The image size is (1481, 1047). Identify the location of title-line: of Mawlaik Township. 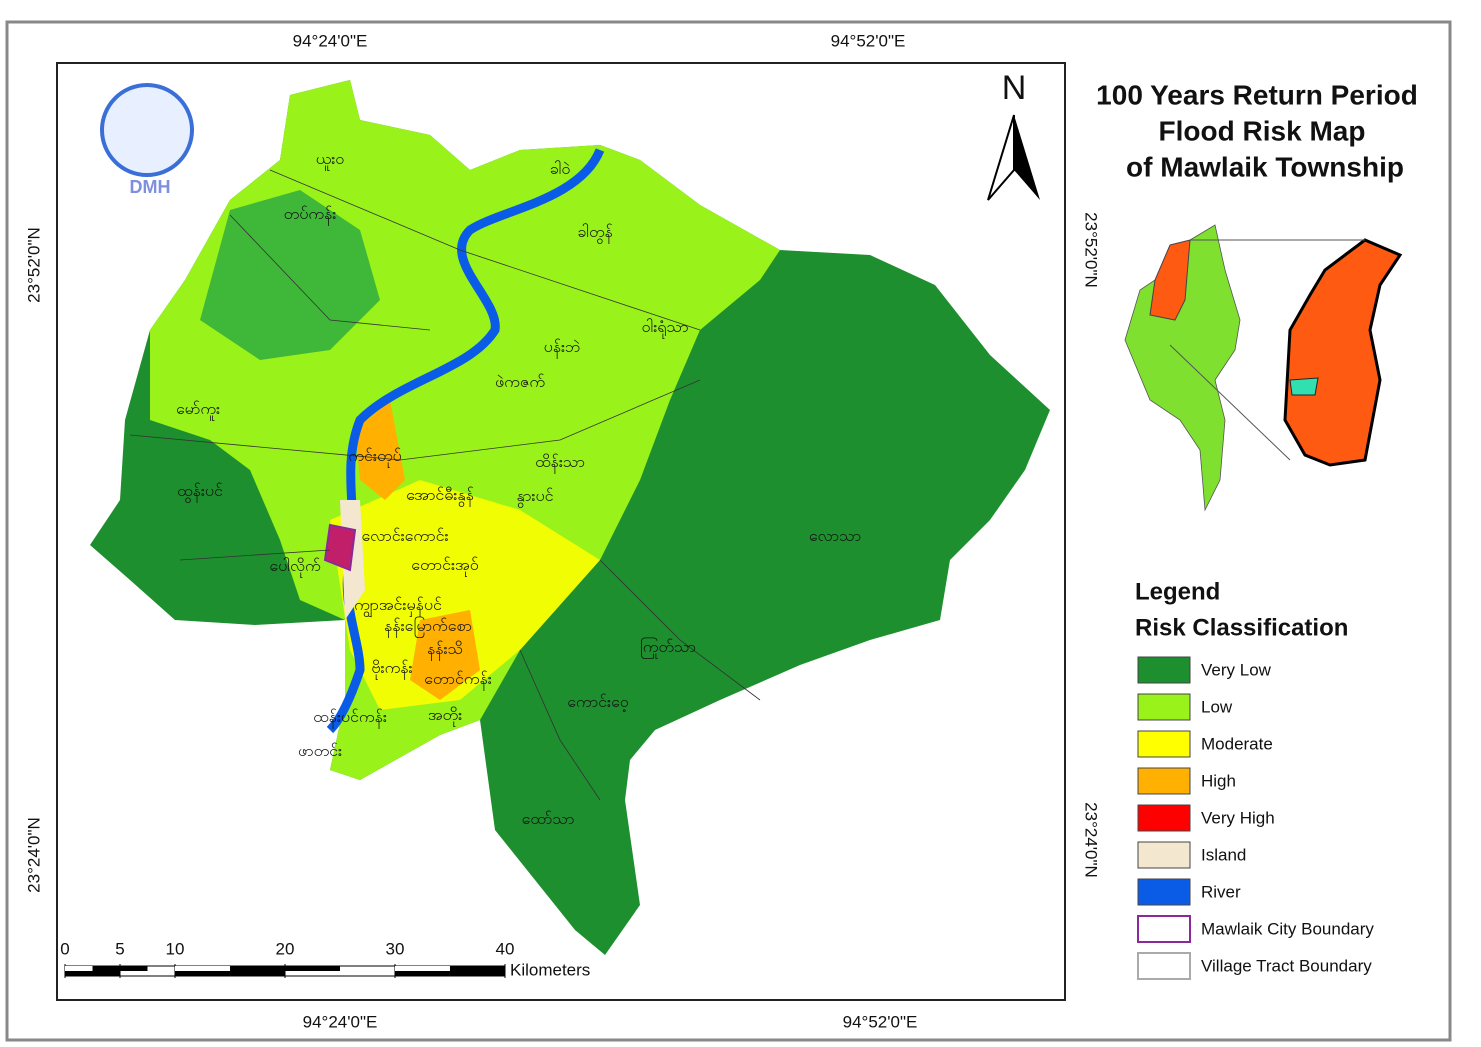
(1265, 166).